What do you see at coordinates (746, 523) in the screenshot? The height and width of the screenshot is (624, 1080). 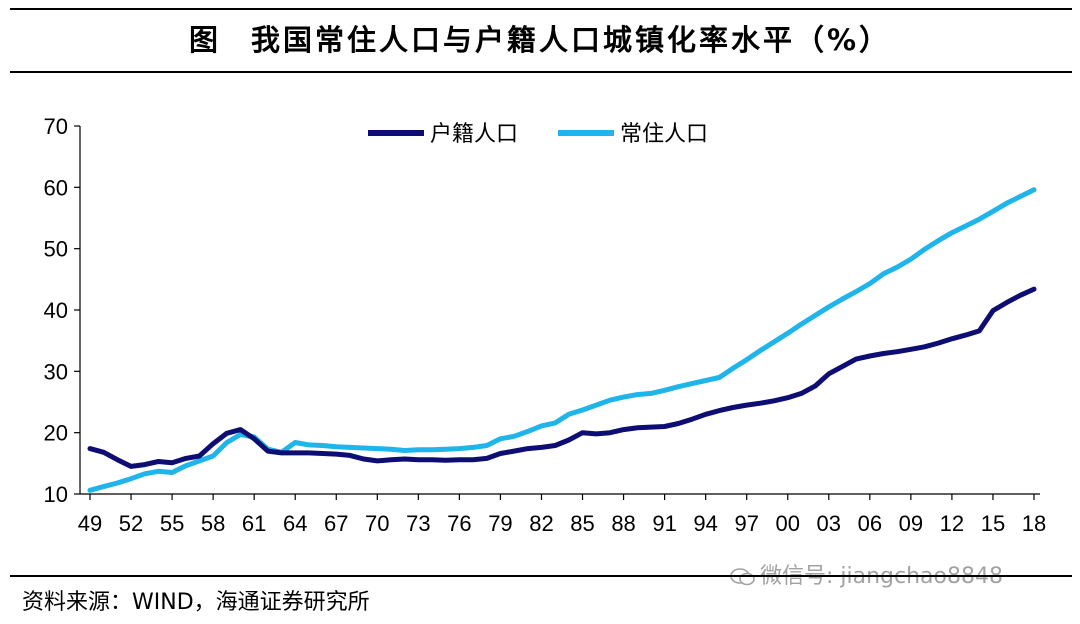 I see `x-tick-label: 97` at bounding box center [746, 523].